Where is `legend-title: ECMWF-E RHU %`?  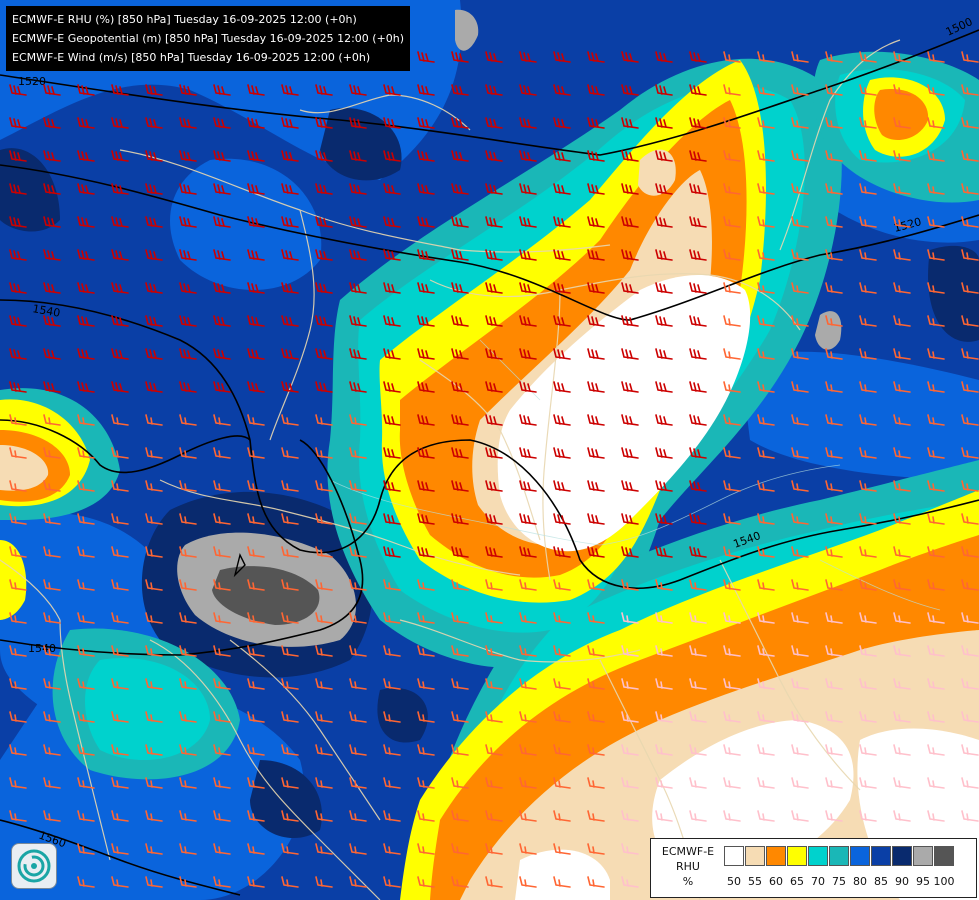 legend-title: ECMWF-E RHU % is located at coordinates (688, 866).